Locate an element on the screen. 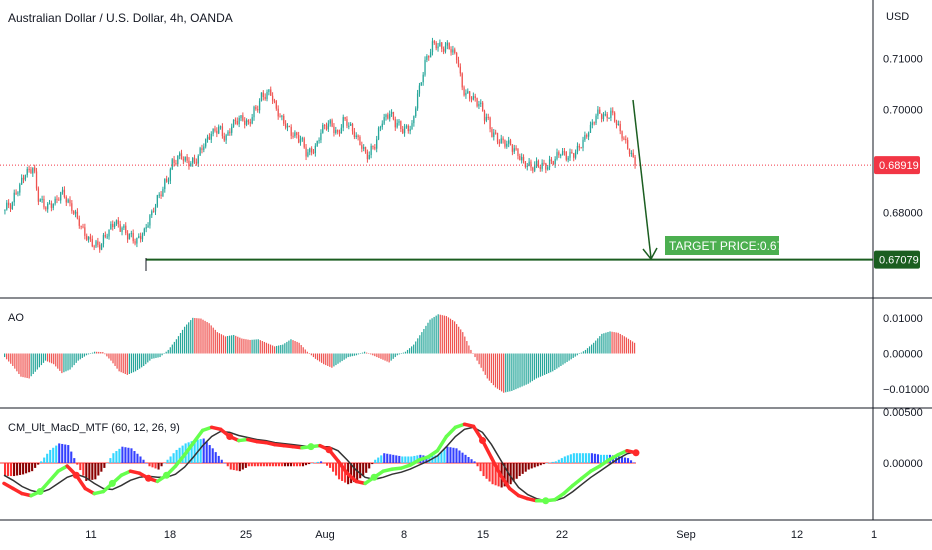 The image size is (932, 550). macd-line-segment is located at coordinates (559, 496).